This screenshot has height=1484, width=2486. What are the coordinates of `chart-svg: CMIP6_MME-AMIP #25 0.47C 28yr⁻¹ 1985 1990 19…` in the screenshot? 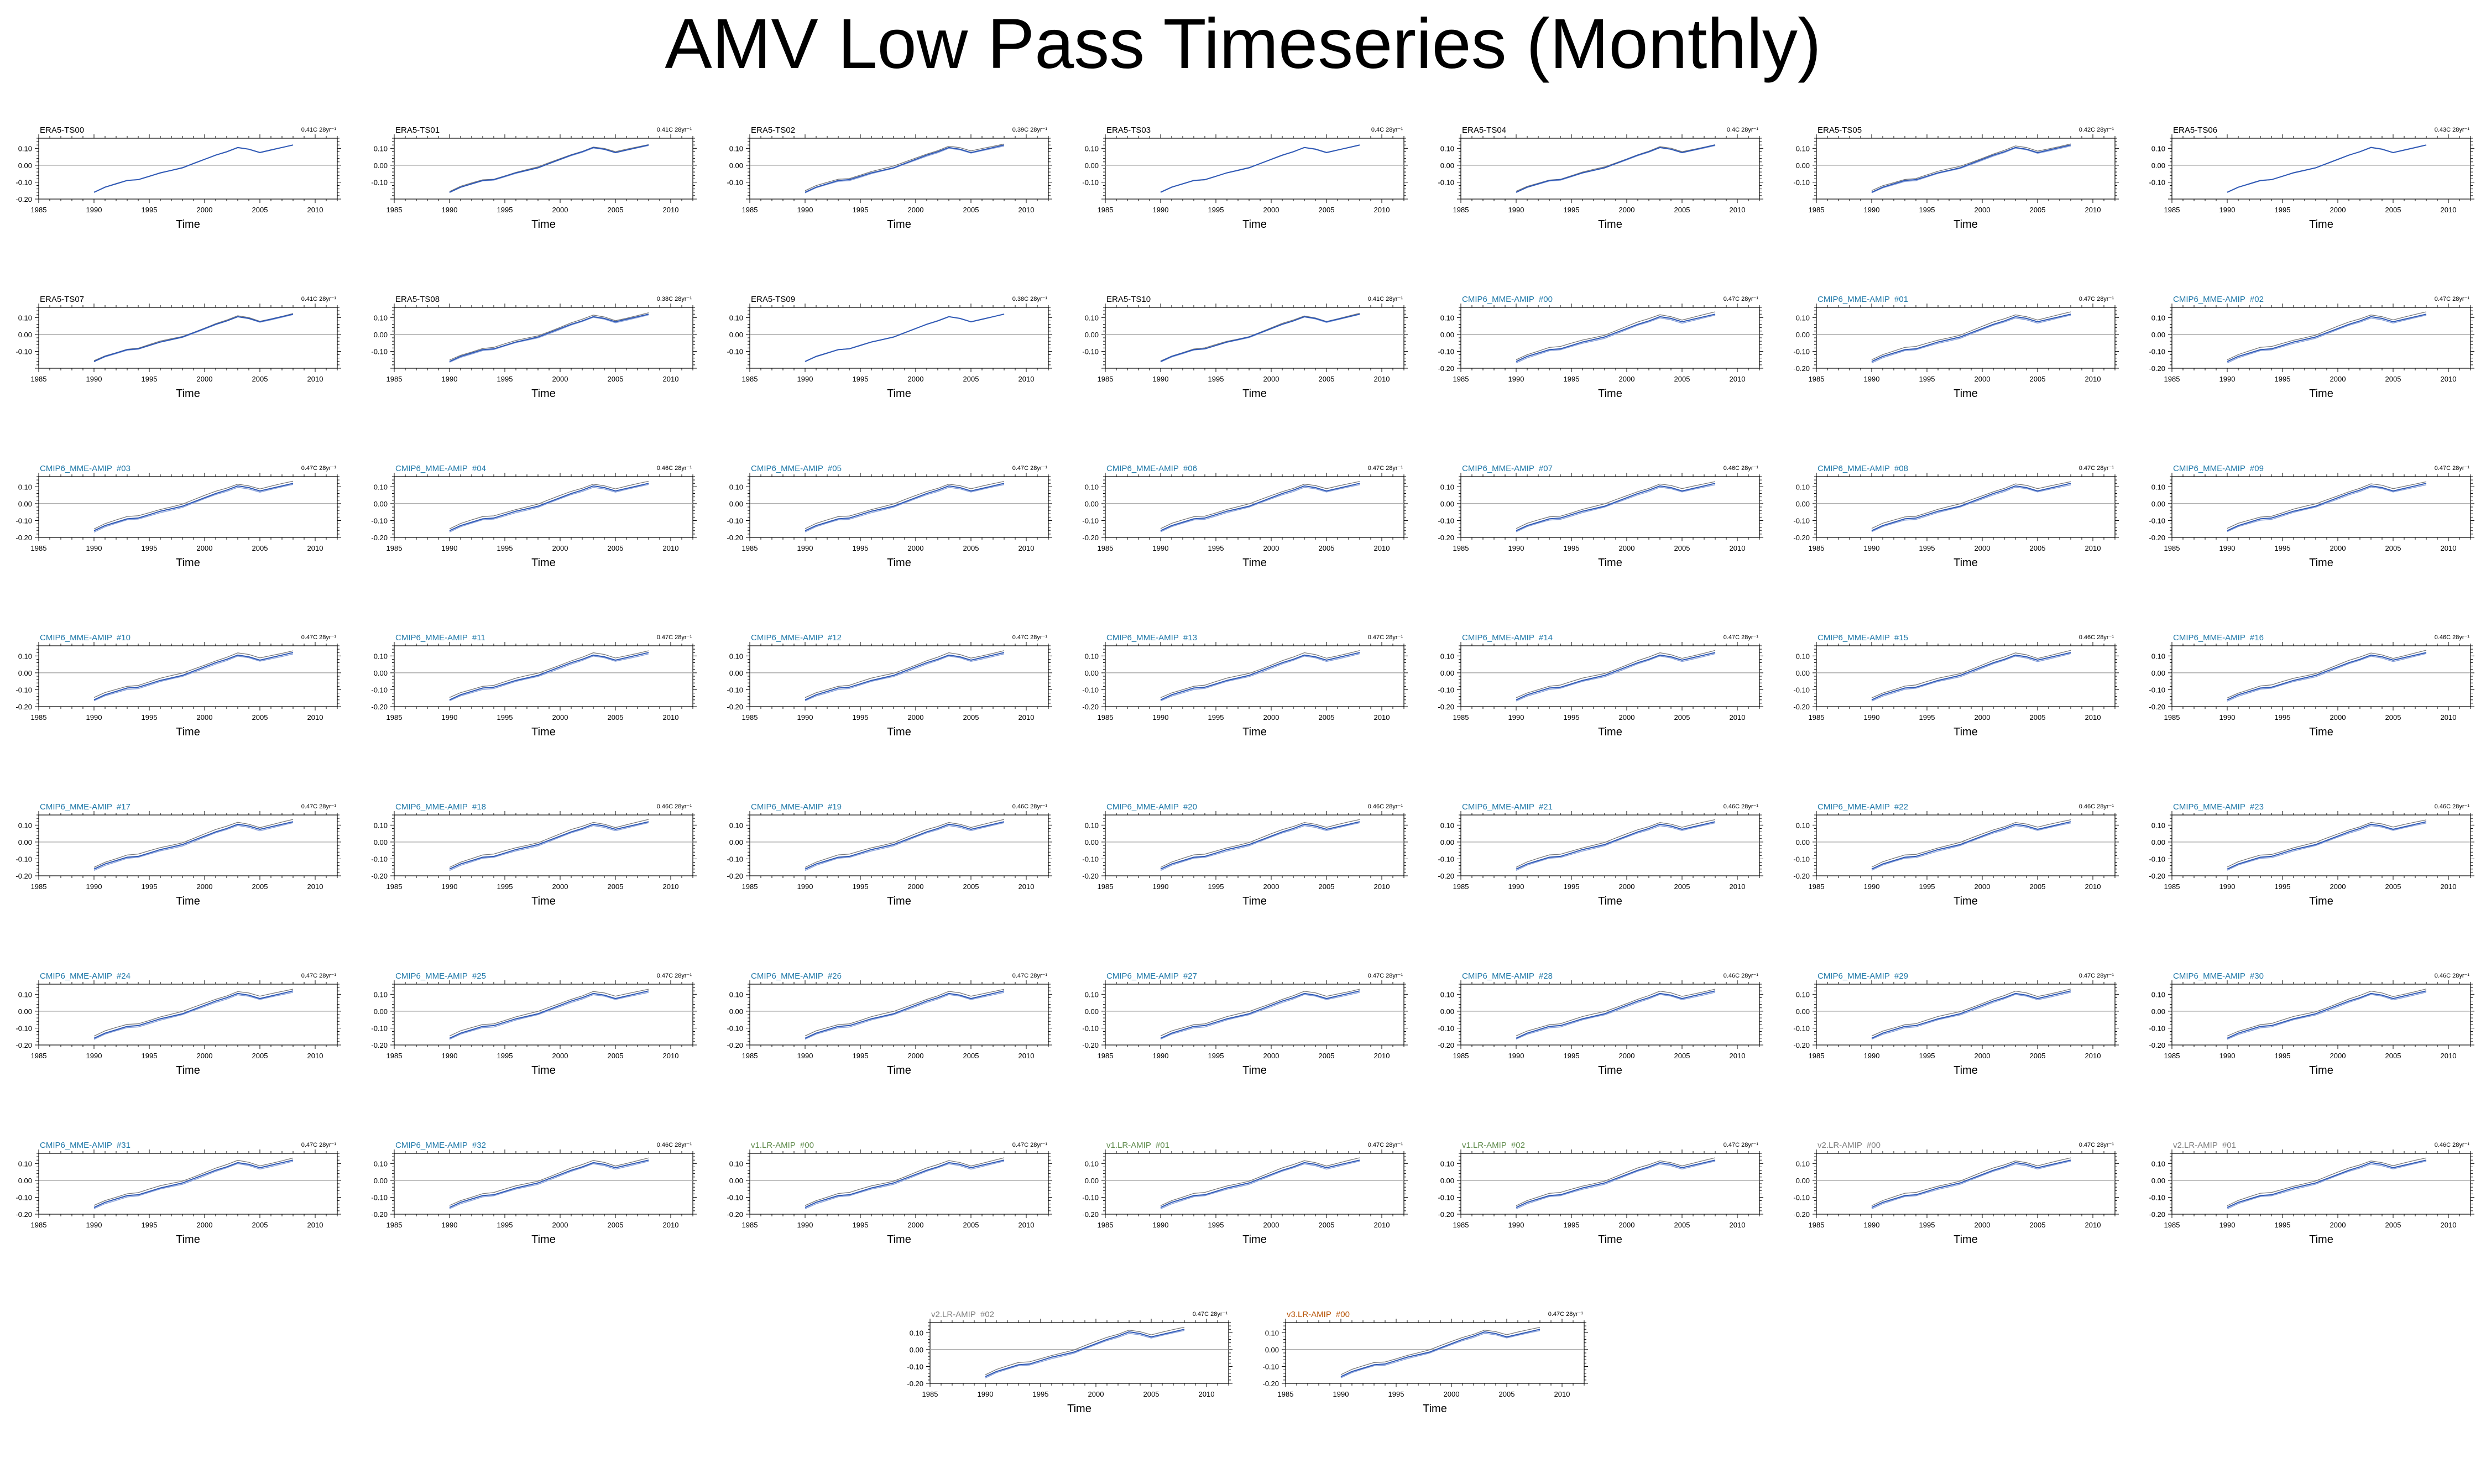 It's located at (534, 1024).